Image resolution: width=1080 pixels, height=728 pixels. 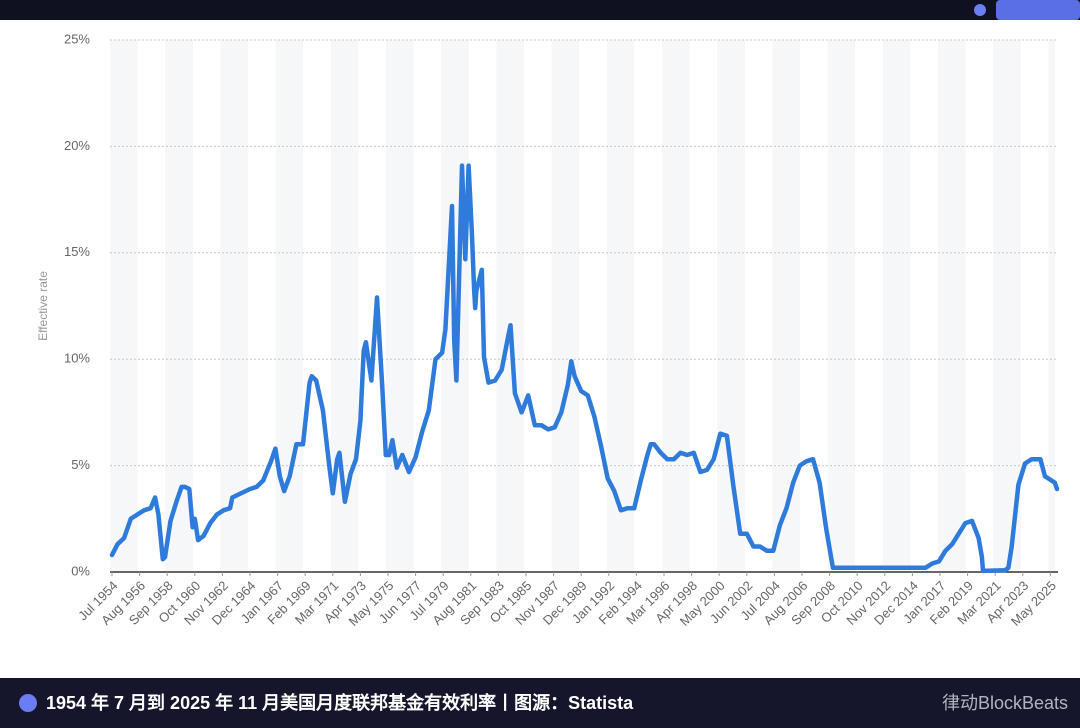 I want to click on top-bar, so click(x=540, y=10).